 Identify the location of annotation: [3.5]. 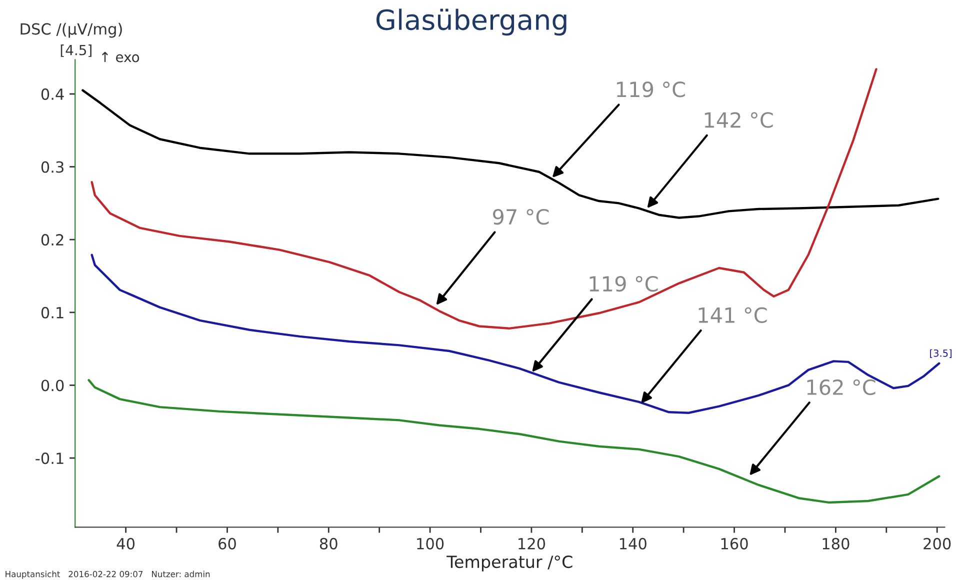
(941, 353).